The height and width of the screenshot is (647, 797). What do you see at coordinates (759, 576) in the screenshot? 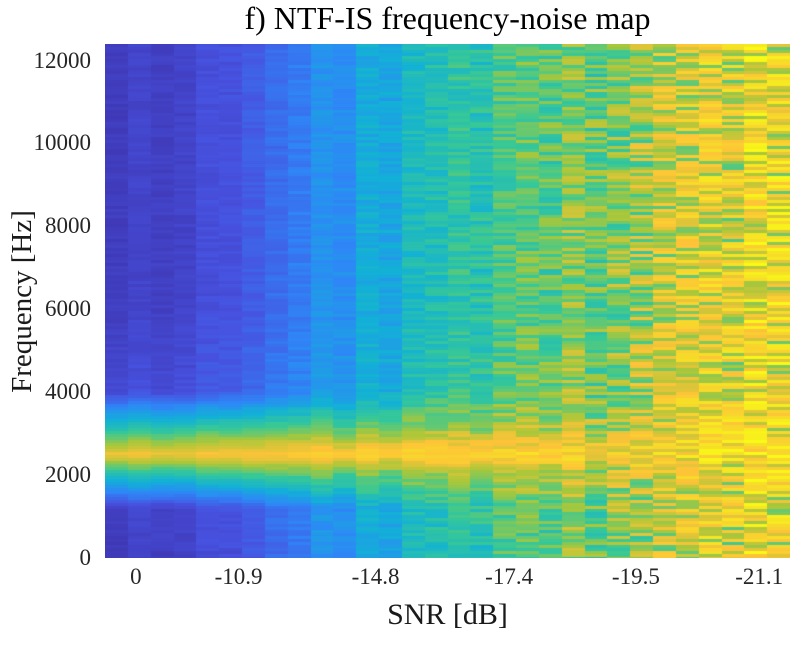
I see `x-tick-label: -21.1` at bounding box center [759, 576].